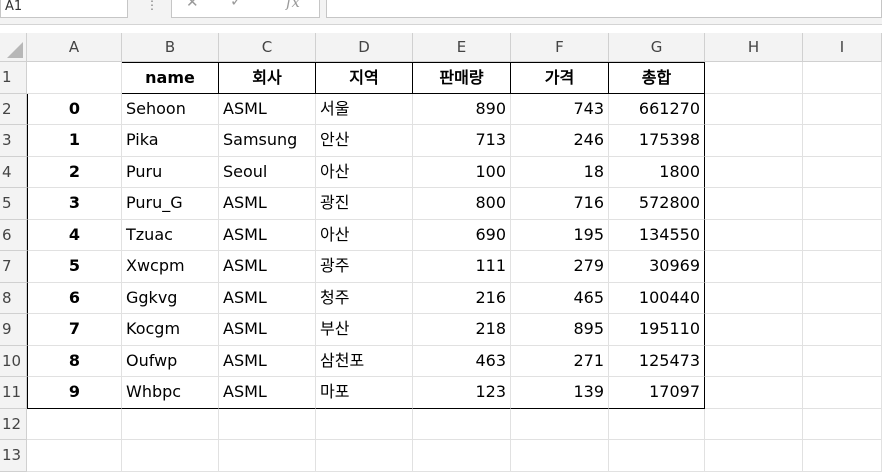  Describe the element at coordinates (657, 47) in the screenshot. I see `column-header-g: G` at that location.